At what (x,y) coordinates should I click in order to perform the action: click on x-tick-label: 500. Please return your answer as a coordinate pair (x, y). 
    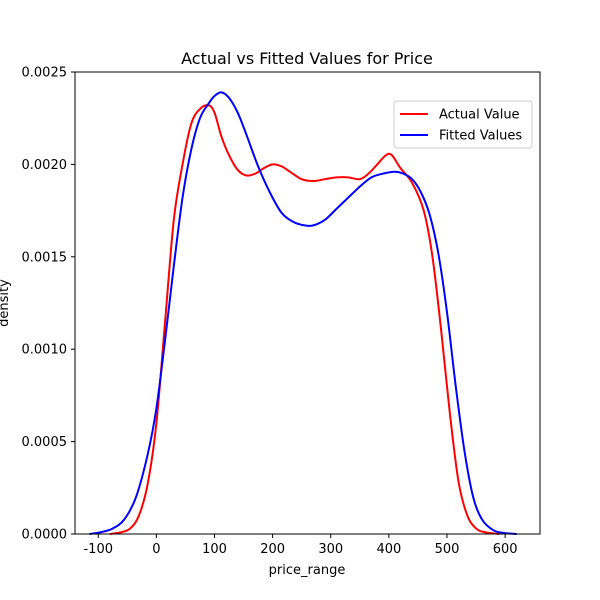
    Looking at the image, I should click on (447, 549).